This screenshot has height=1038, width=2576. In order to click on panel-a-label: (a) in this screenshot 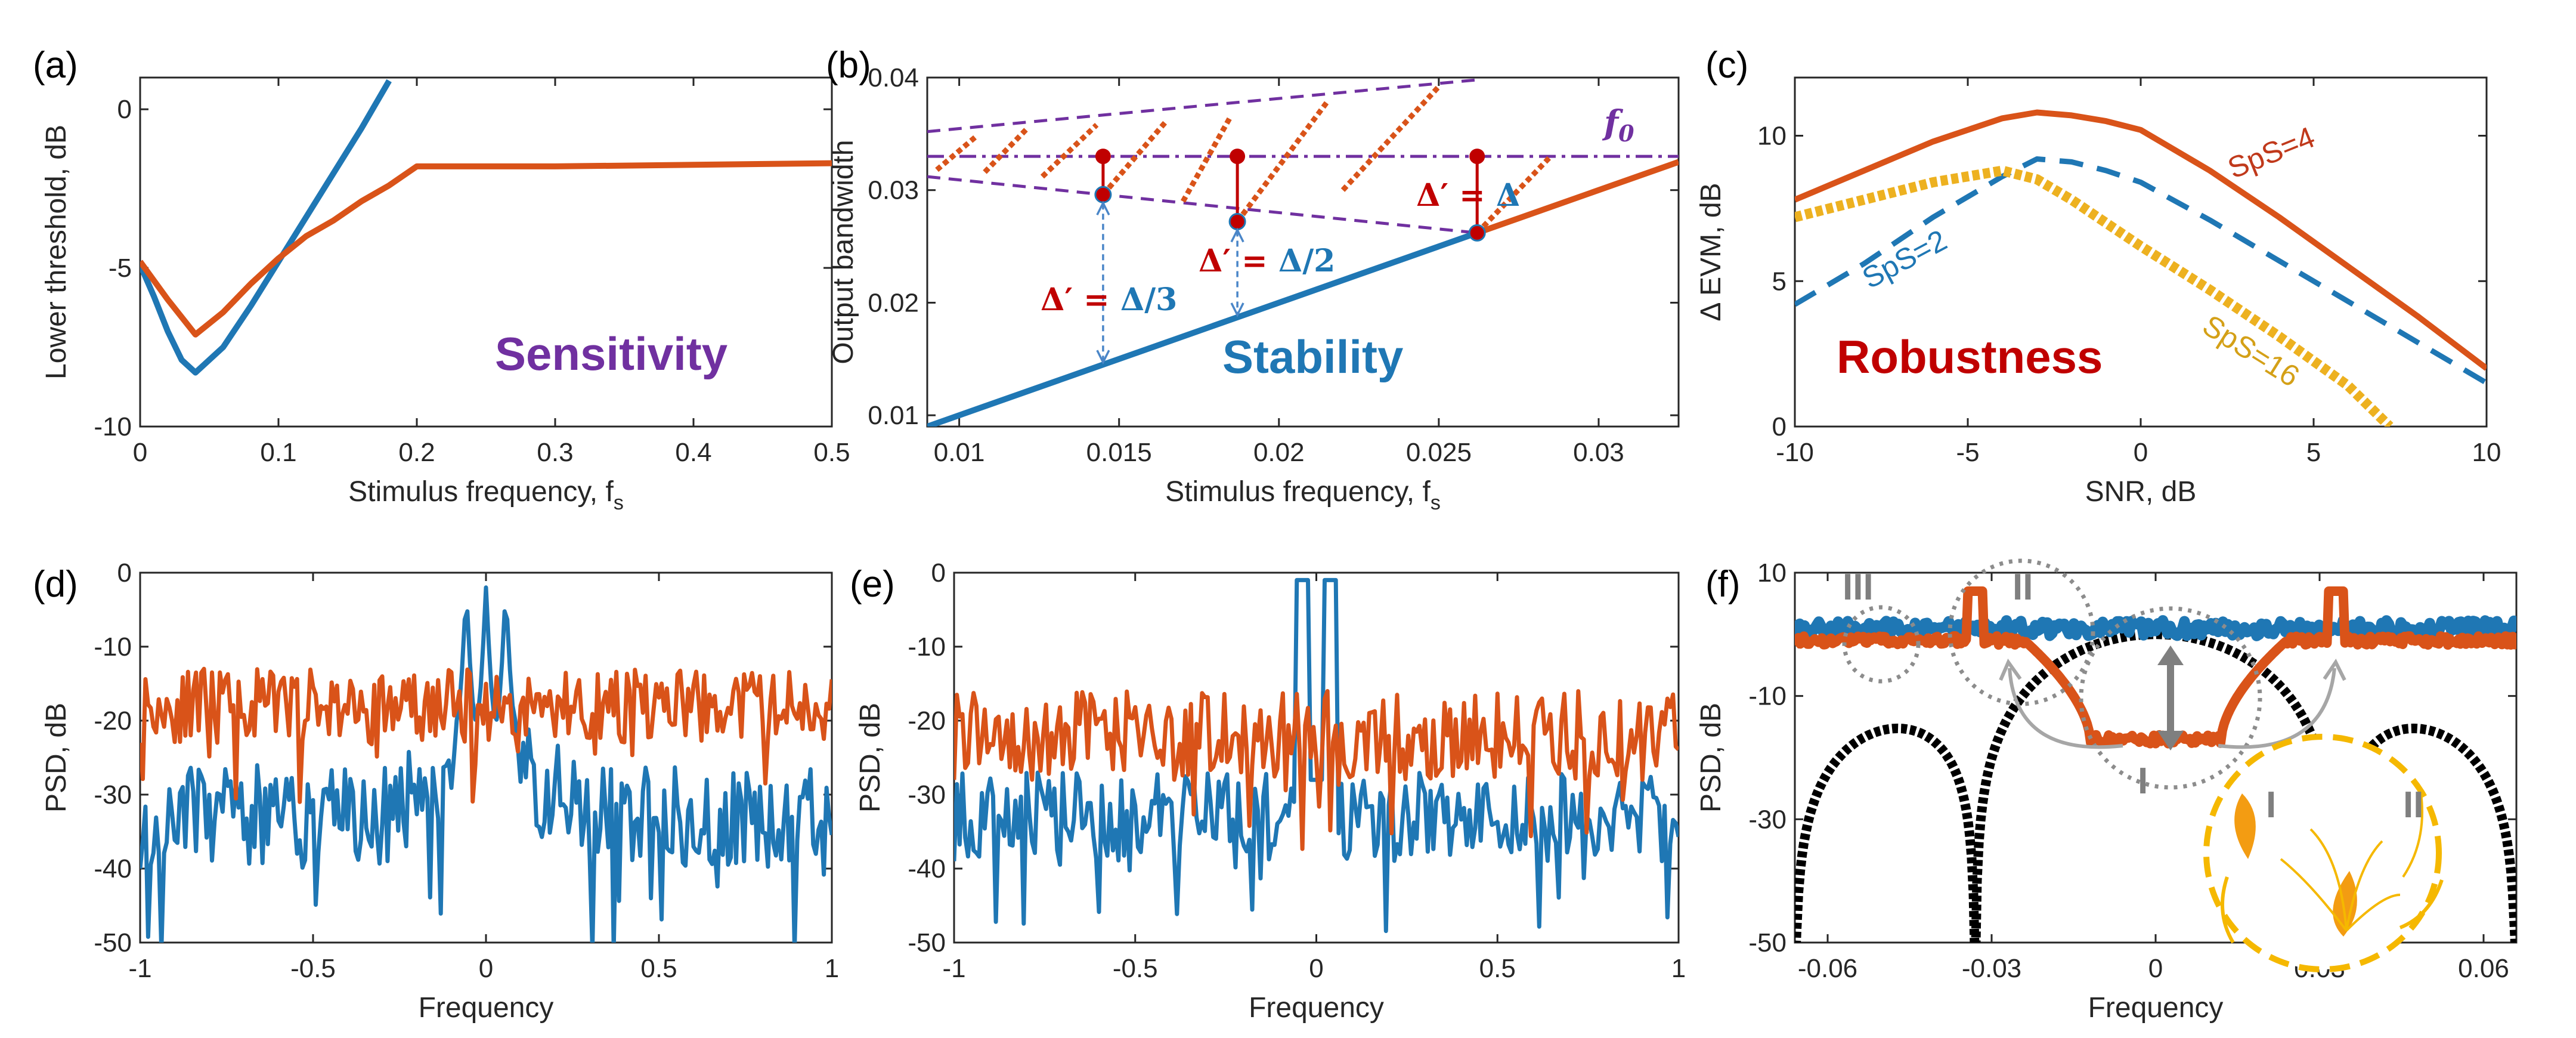, I will do `click(56, 65)`.